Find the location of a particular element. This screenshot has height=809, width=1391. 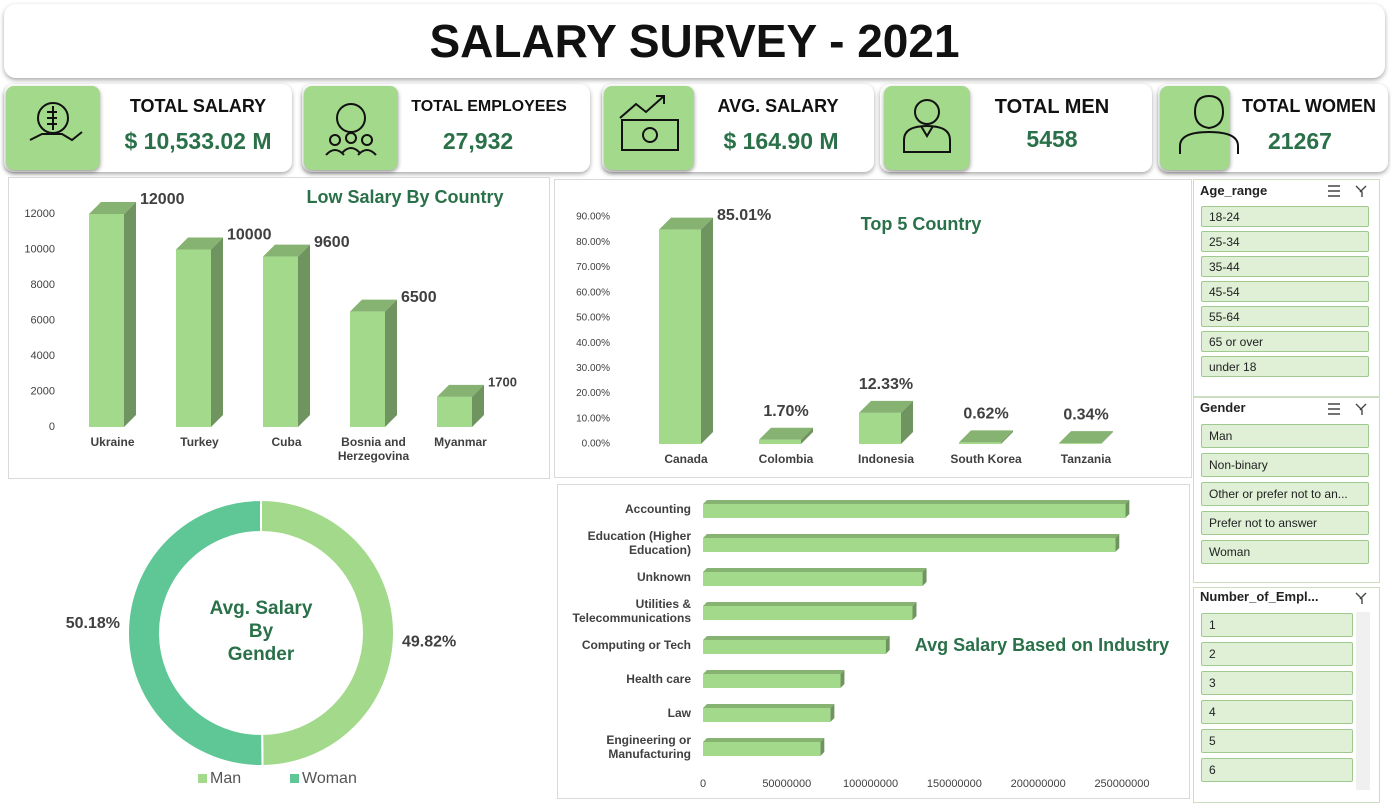

chart-title: Top 5 Country is located at coordinates (921, 224).